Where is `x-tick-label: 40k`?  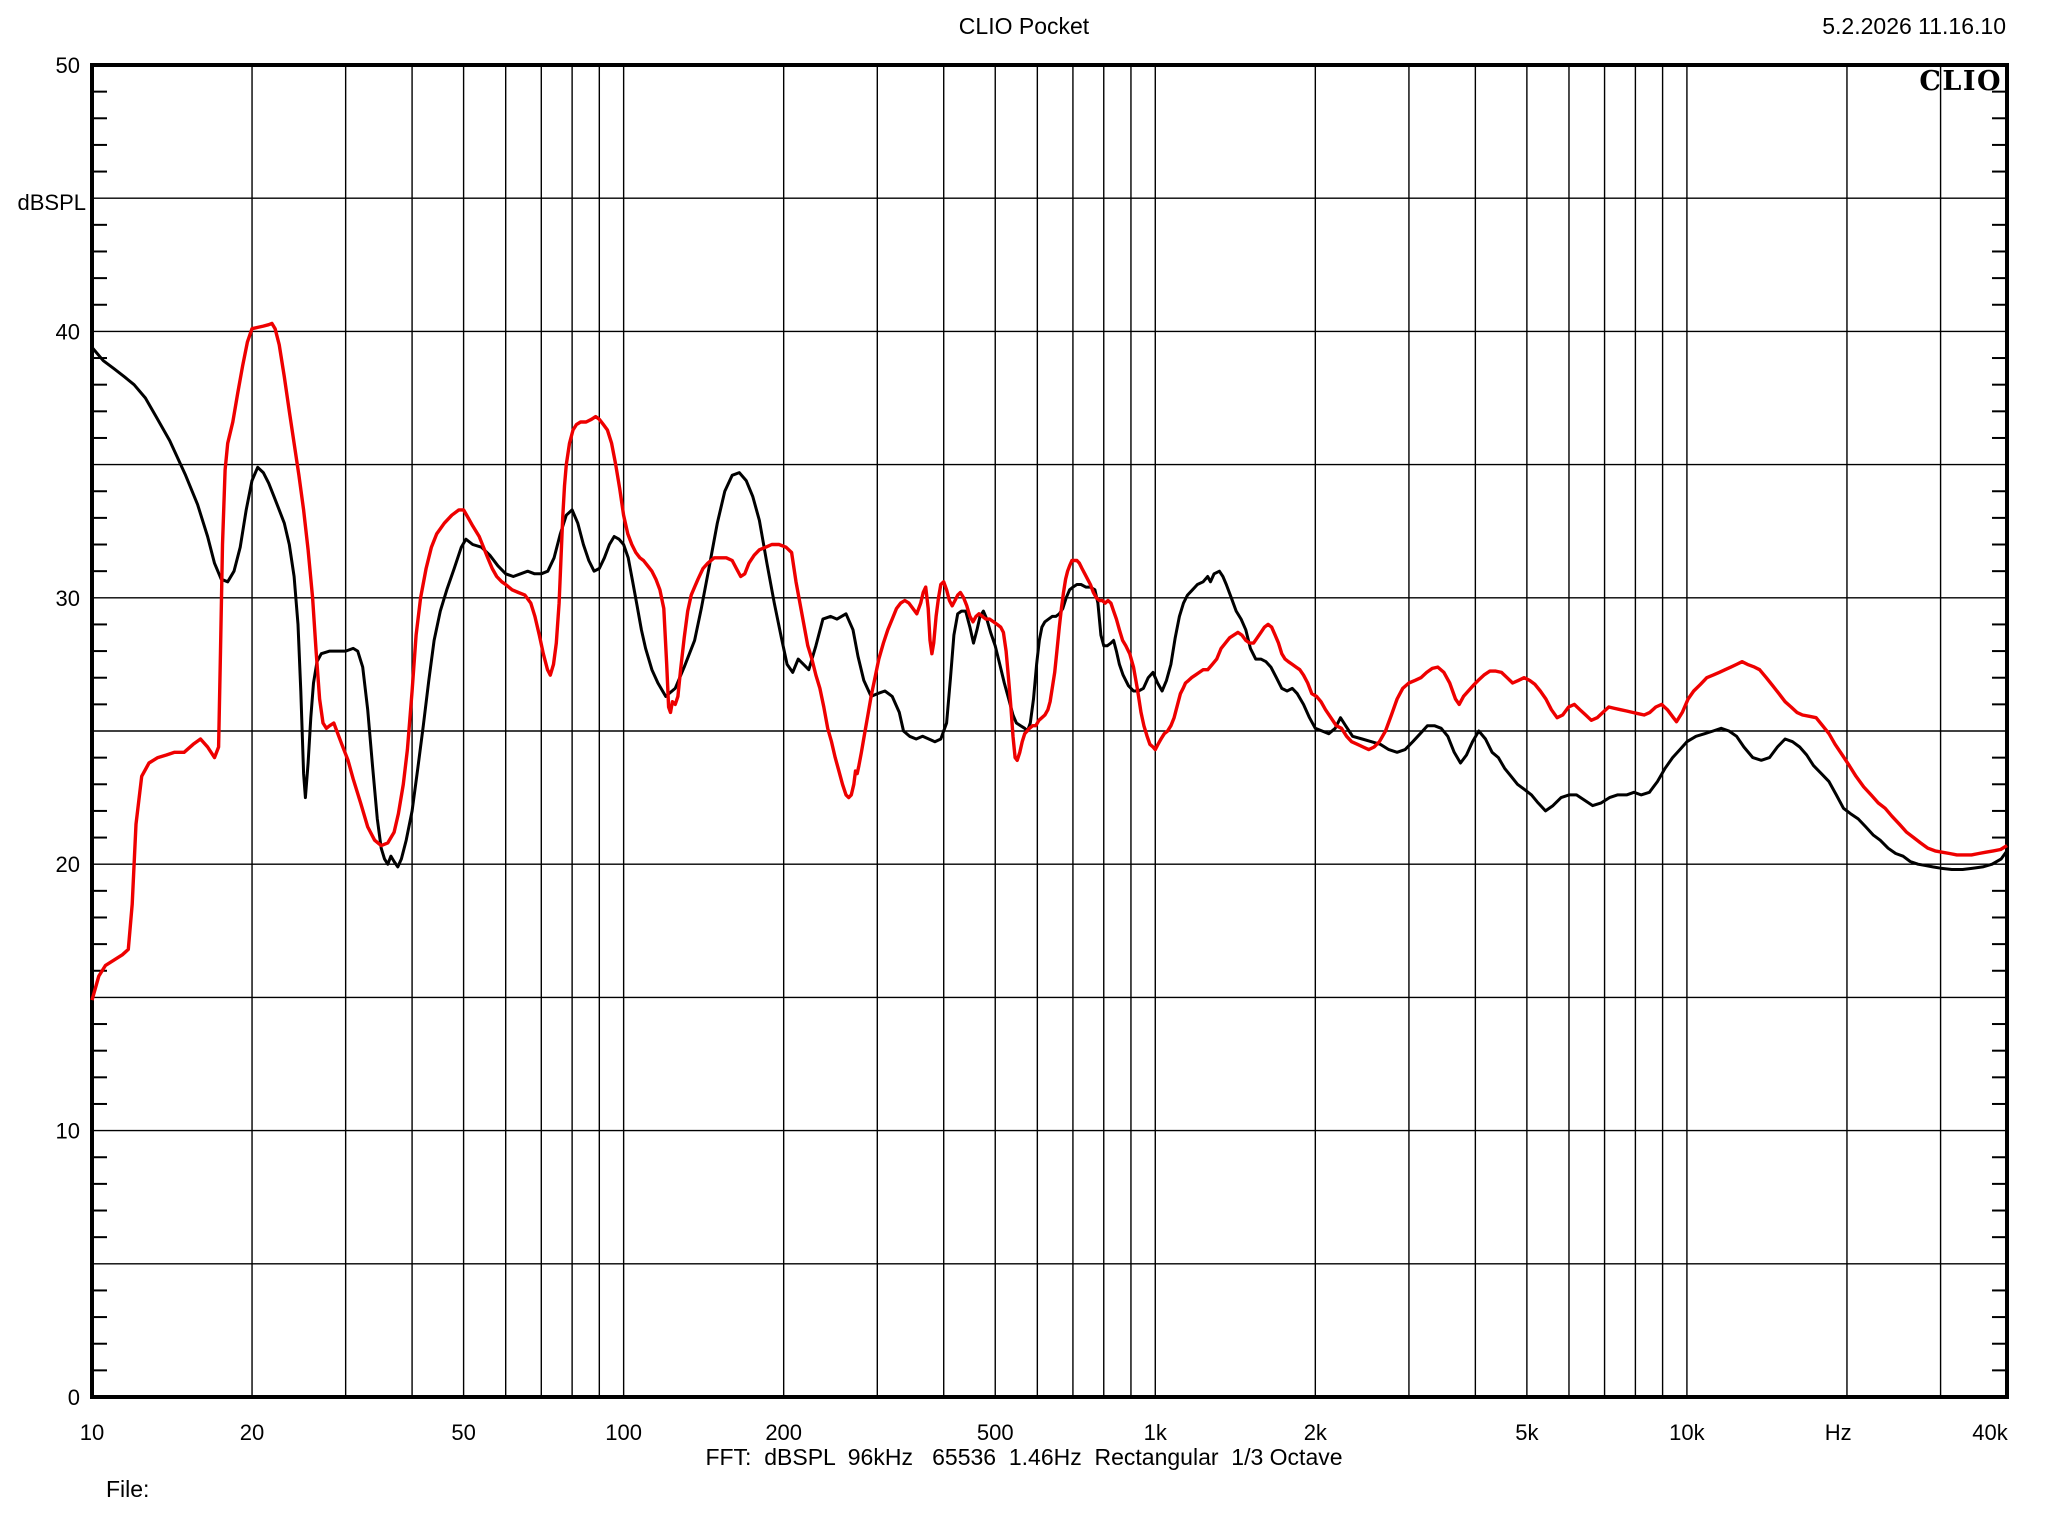
x-tick-label: 40k is located at coordinates (1990, 1432).